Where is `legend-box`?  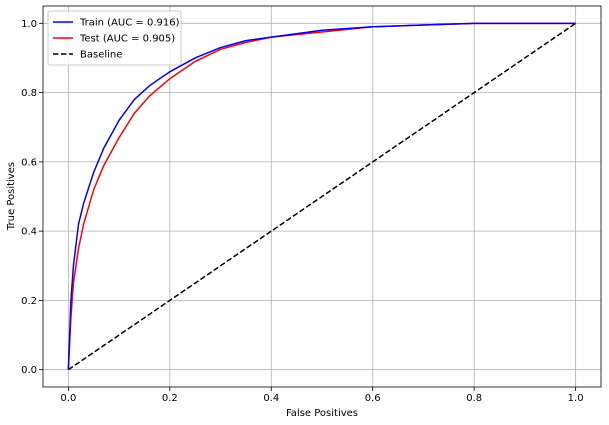 legend-box is located at coordinates (114, 38).